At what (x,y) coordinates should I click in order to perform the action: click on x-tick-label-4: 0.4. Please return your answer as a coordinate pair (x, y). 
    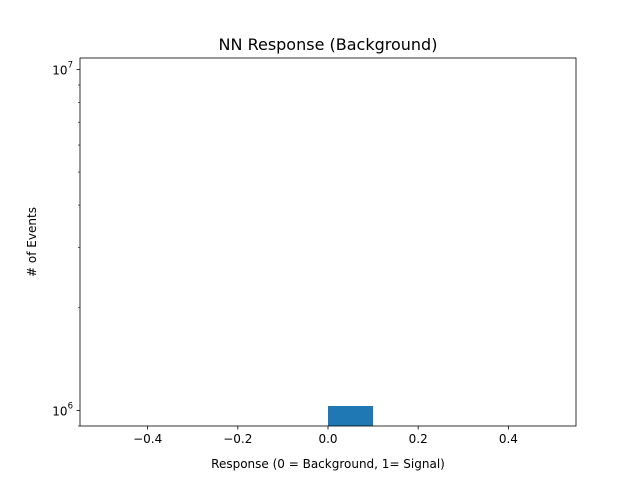
    Looking at the image, I should click on (508, 439).